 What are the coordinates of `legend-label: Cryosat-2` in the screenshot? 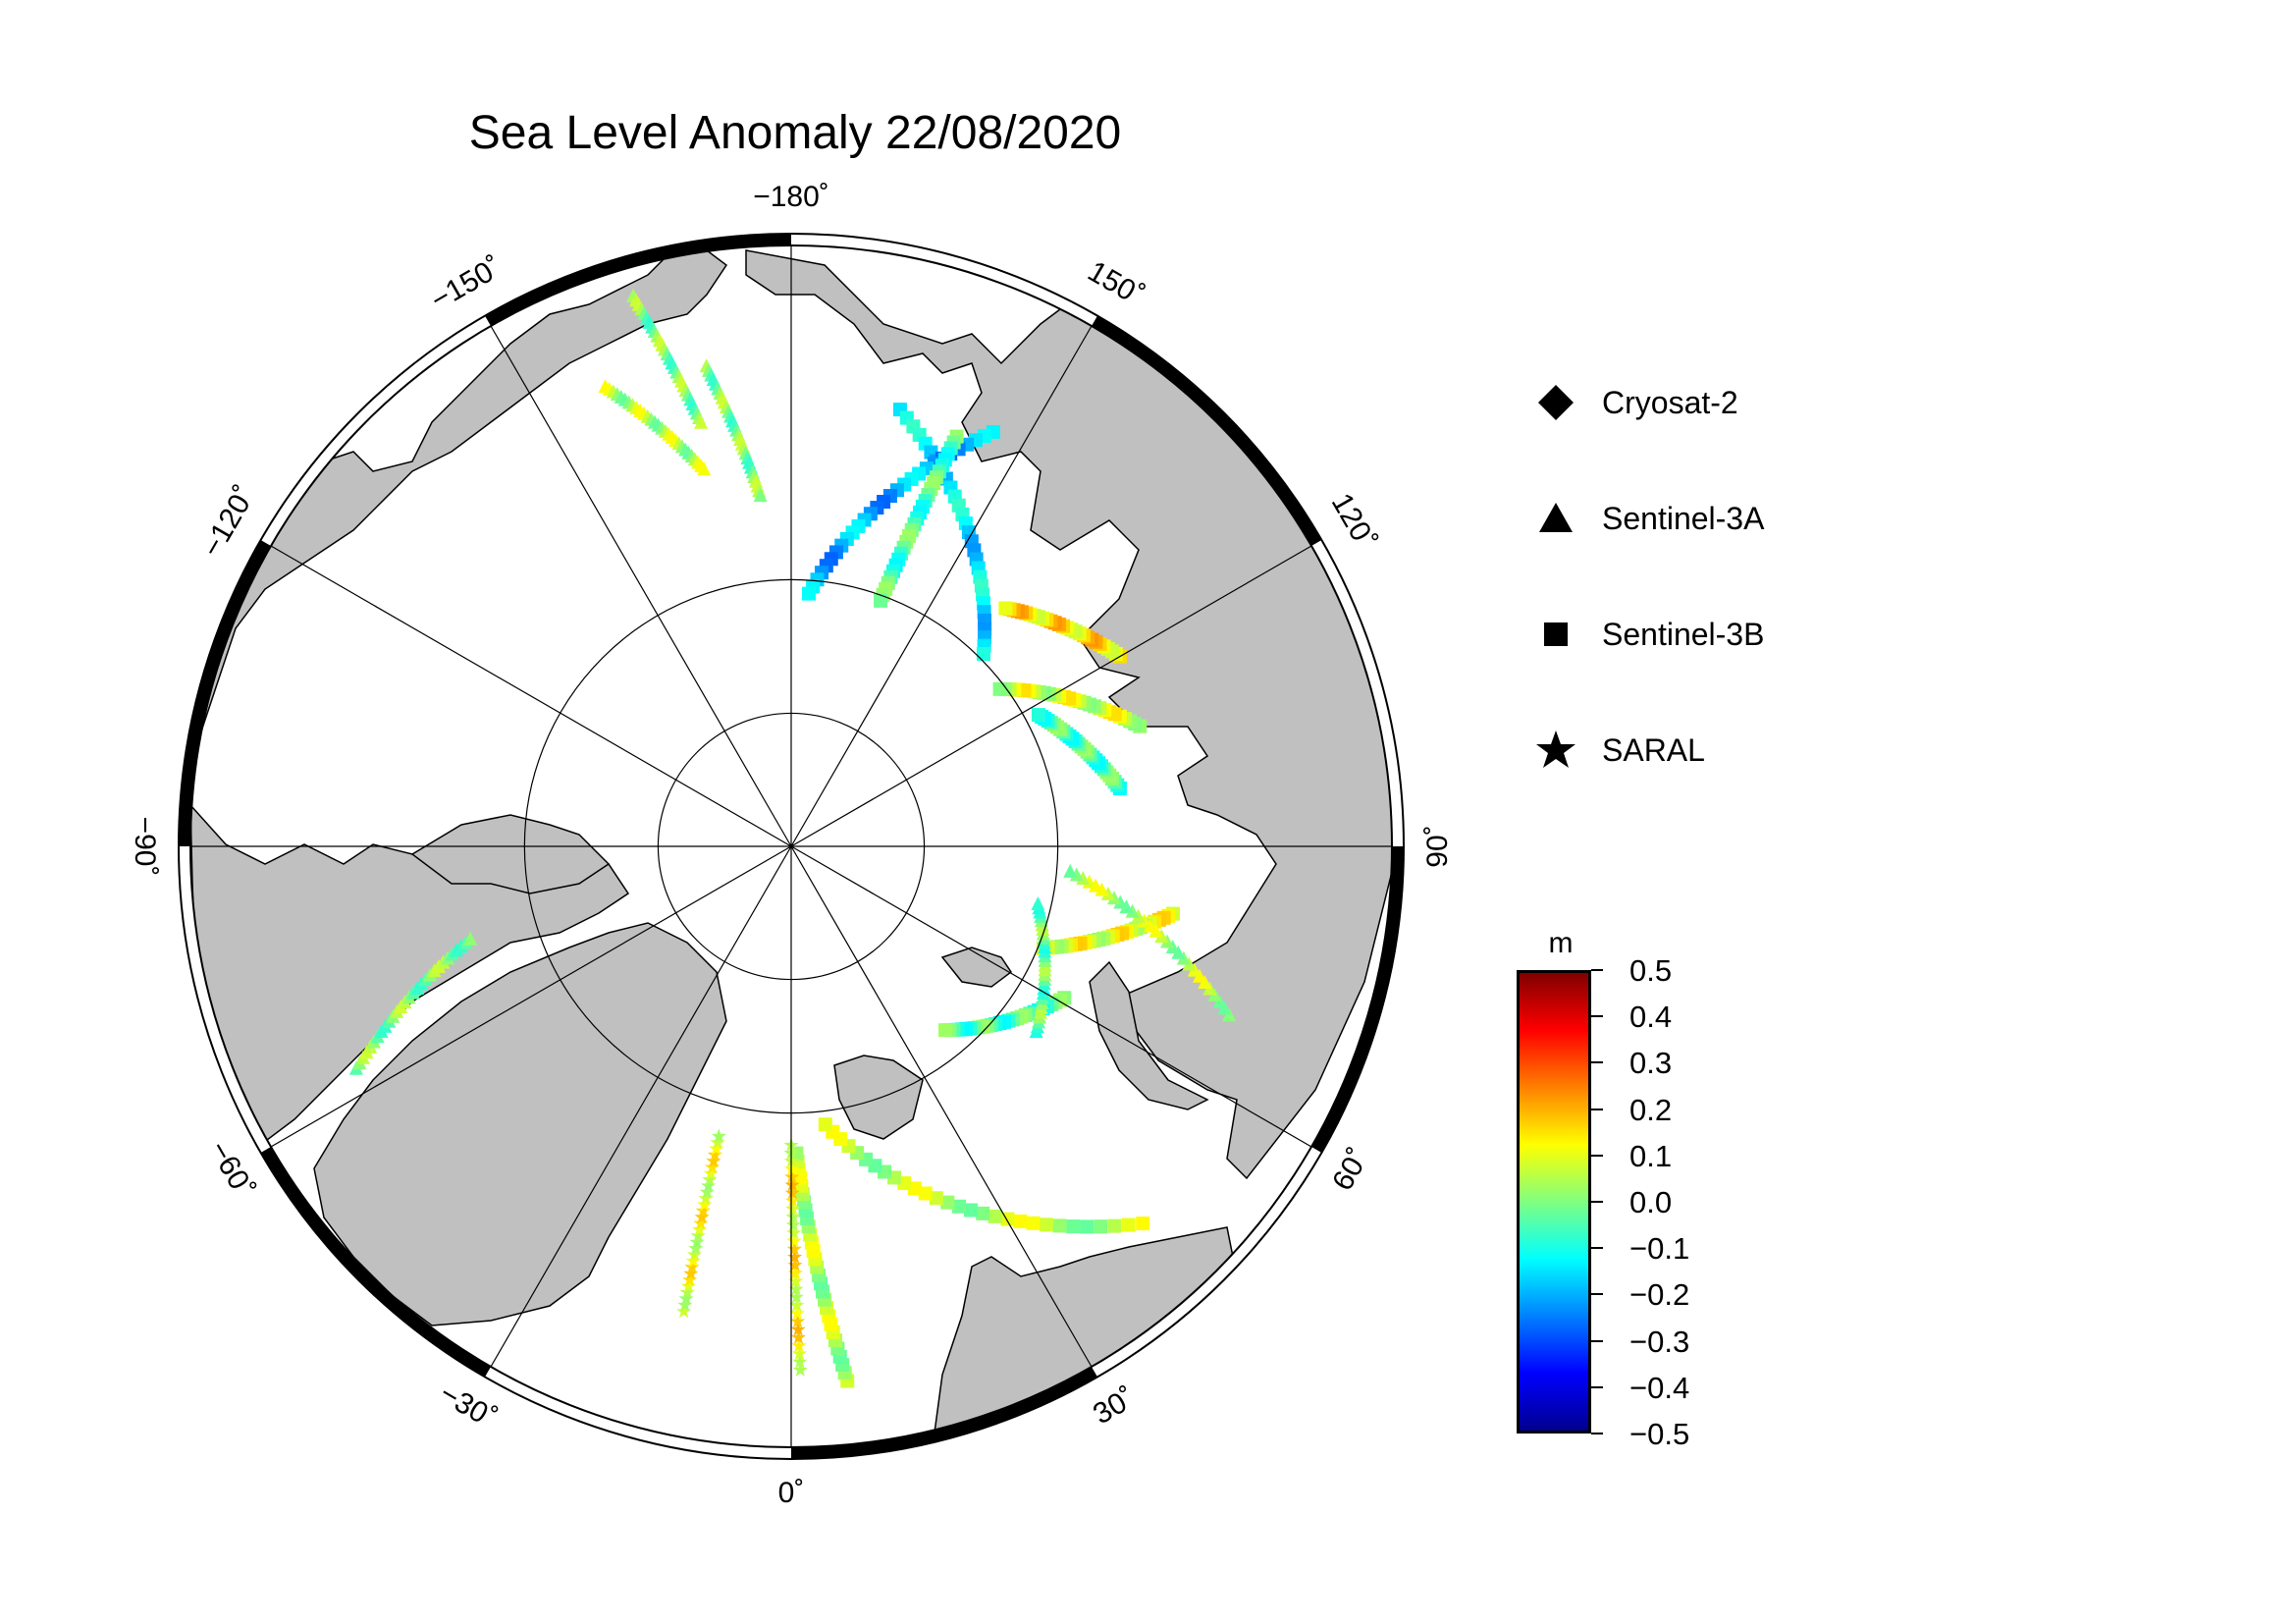 It's located at (1670, 402).